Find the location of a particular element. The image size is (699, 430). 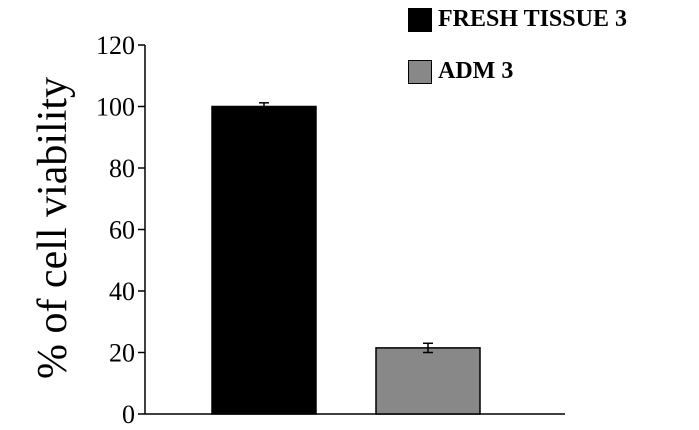

y-axis: 0 20 40 60 80 100 120 is located at coordinates (121, 230).